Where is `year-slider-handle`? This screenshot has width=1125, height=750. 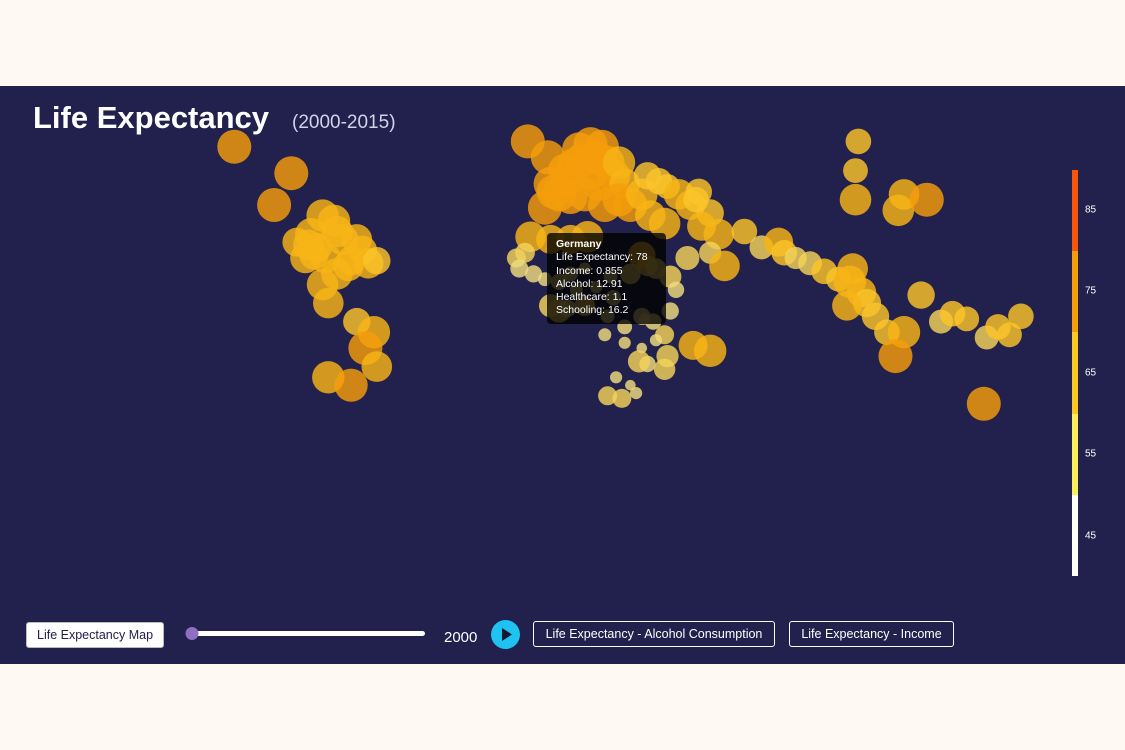 year-slider-handle is located at coordinates (192, 633).